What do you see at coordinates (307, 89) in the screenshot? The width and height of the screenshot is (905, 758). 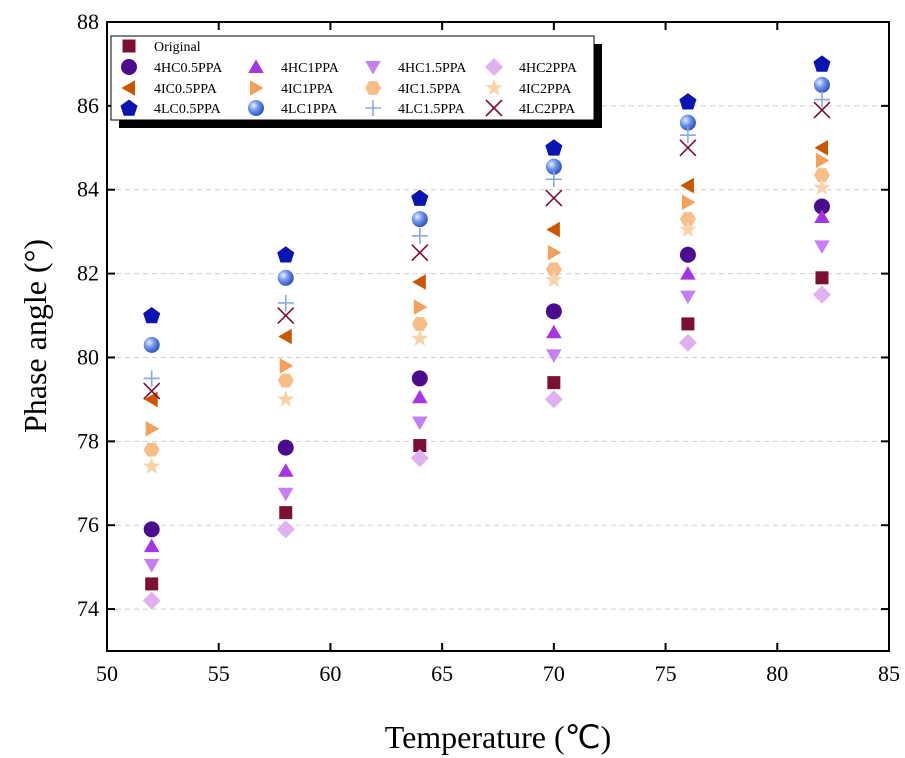 I see `legend-label-4ic1ppa: 4IC1PPA` at bounding box center [307, 89].